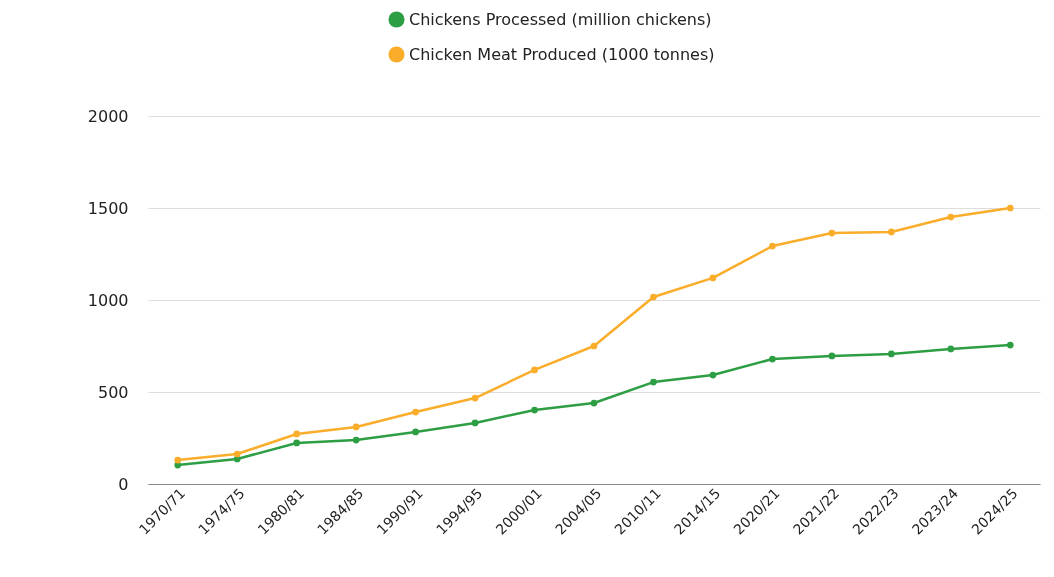 The height and width of the screenshot is (577, 1054). Describe the element at coordinates (560, 19) in the screenshot. I see `legend-label: Chickens Processed (million chickens)` at that location.